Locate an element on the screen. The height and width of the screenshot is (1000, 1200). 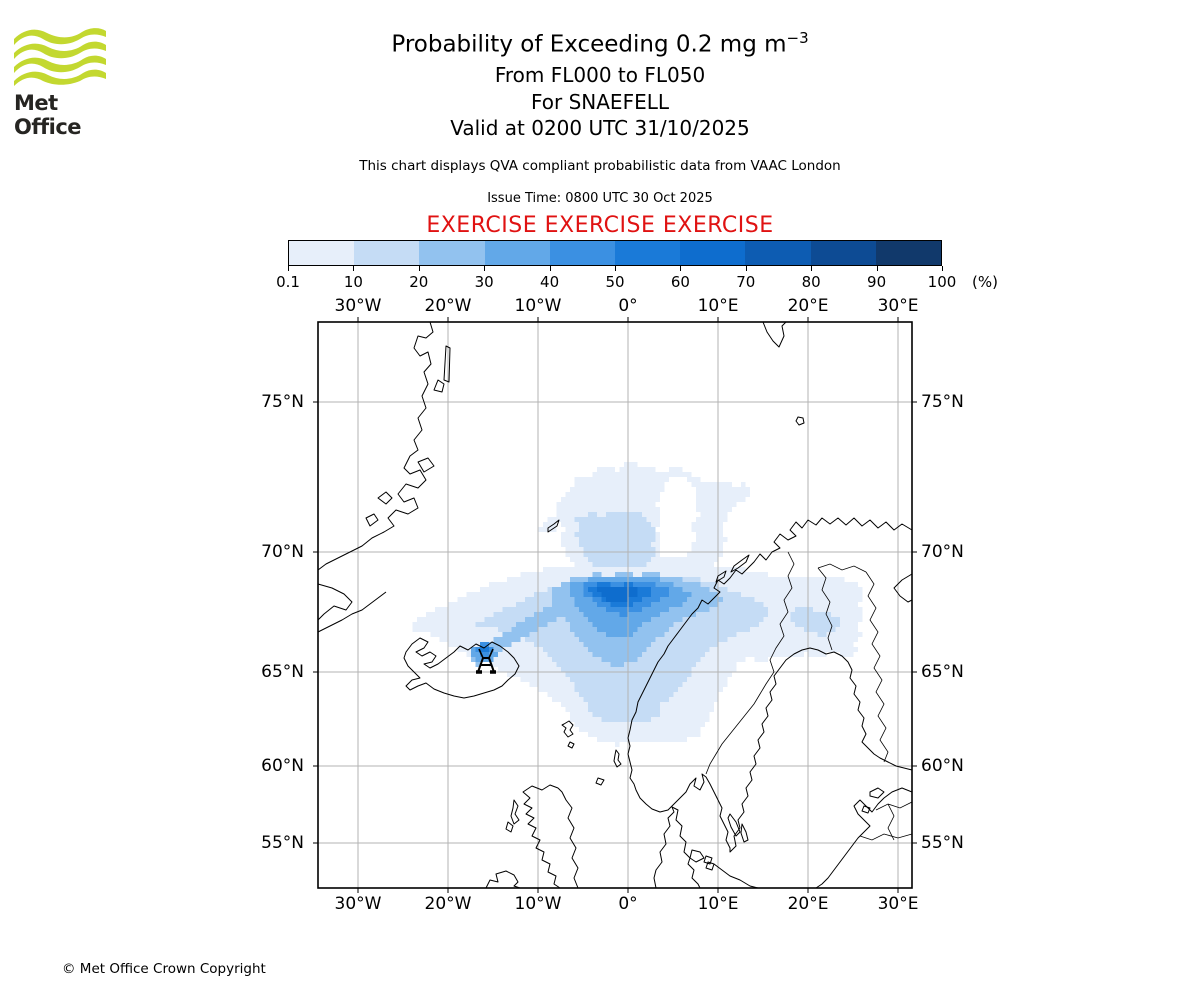
longitude-label-bottom: 10°E is located at coordinates (718, 904).